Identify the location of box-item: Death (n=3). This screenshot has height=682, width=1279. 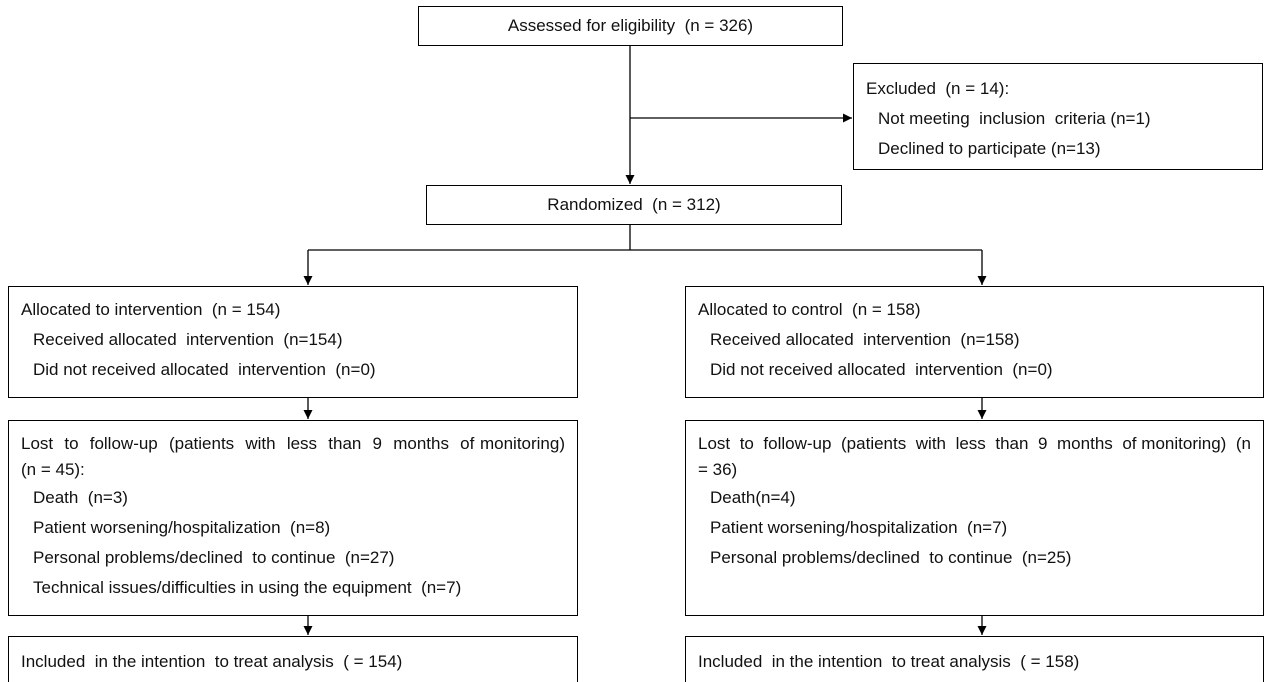
(80, 497).